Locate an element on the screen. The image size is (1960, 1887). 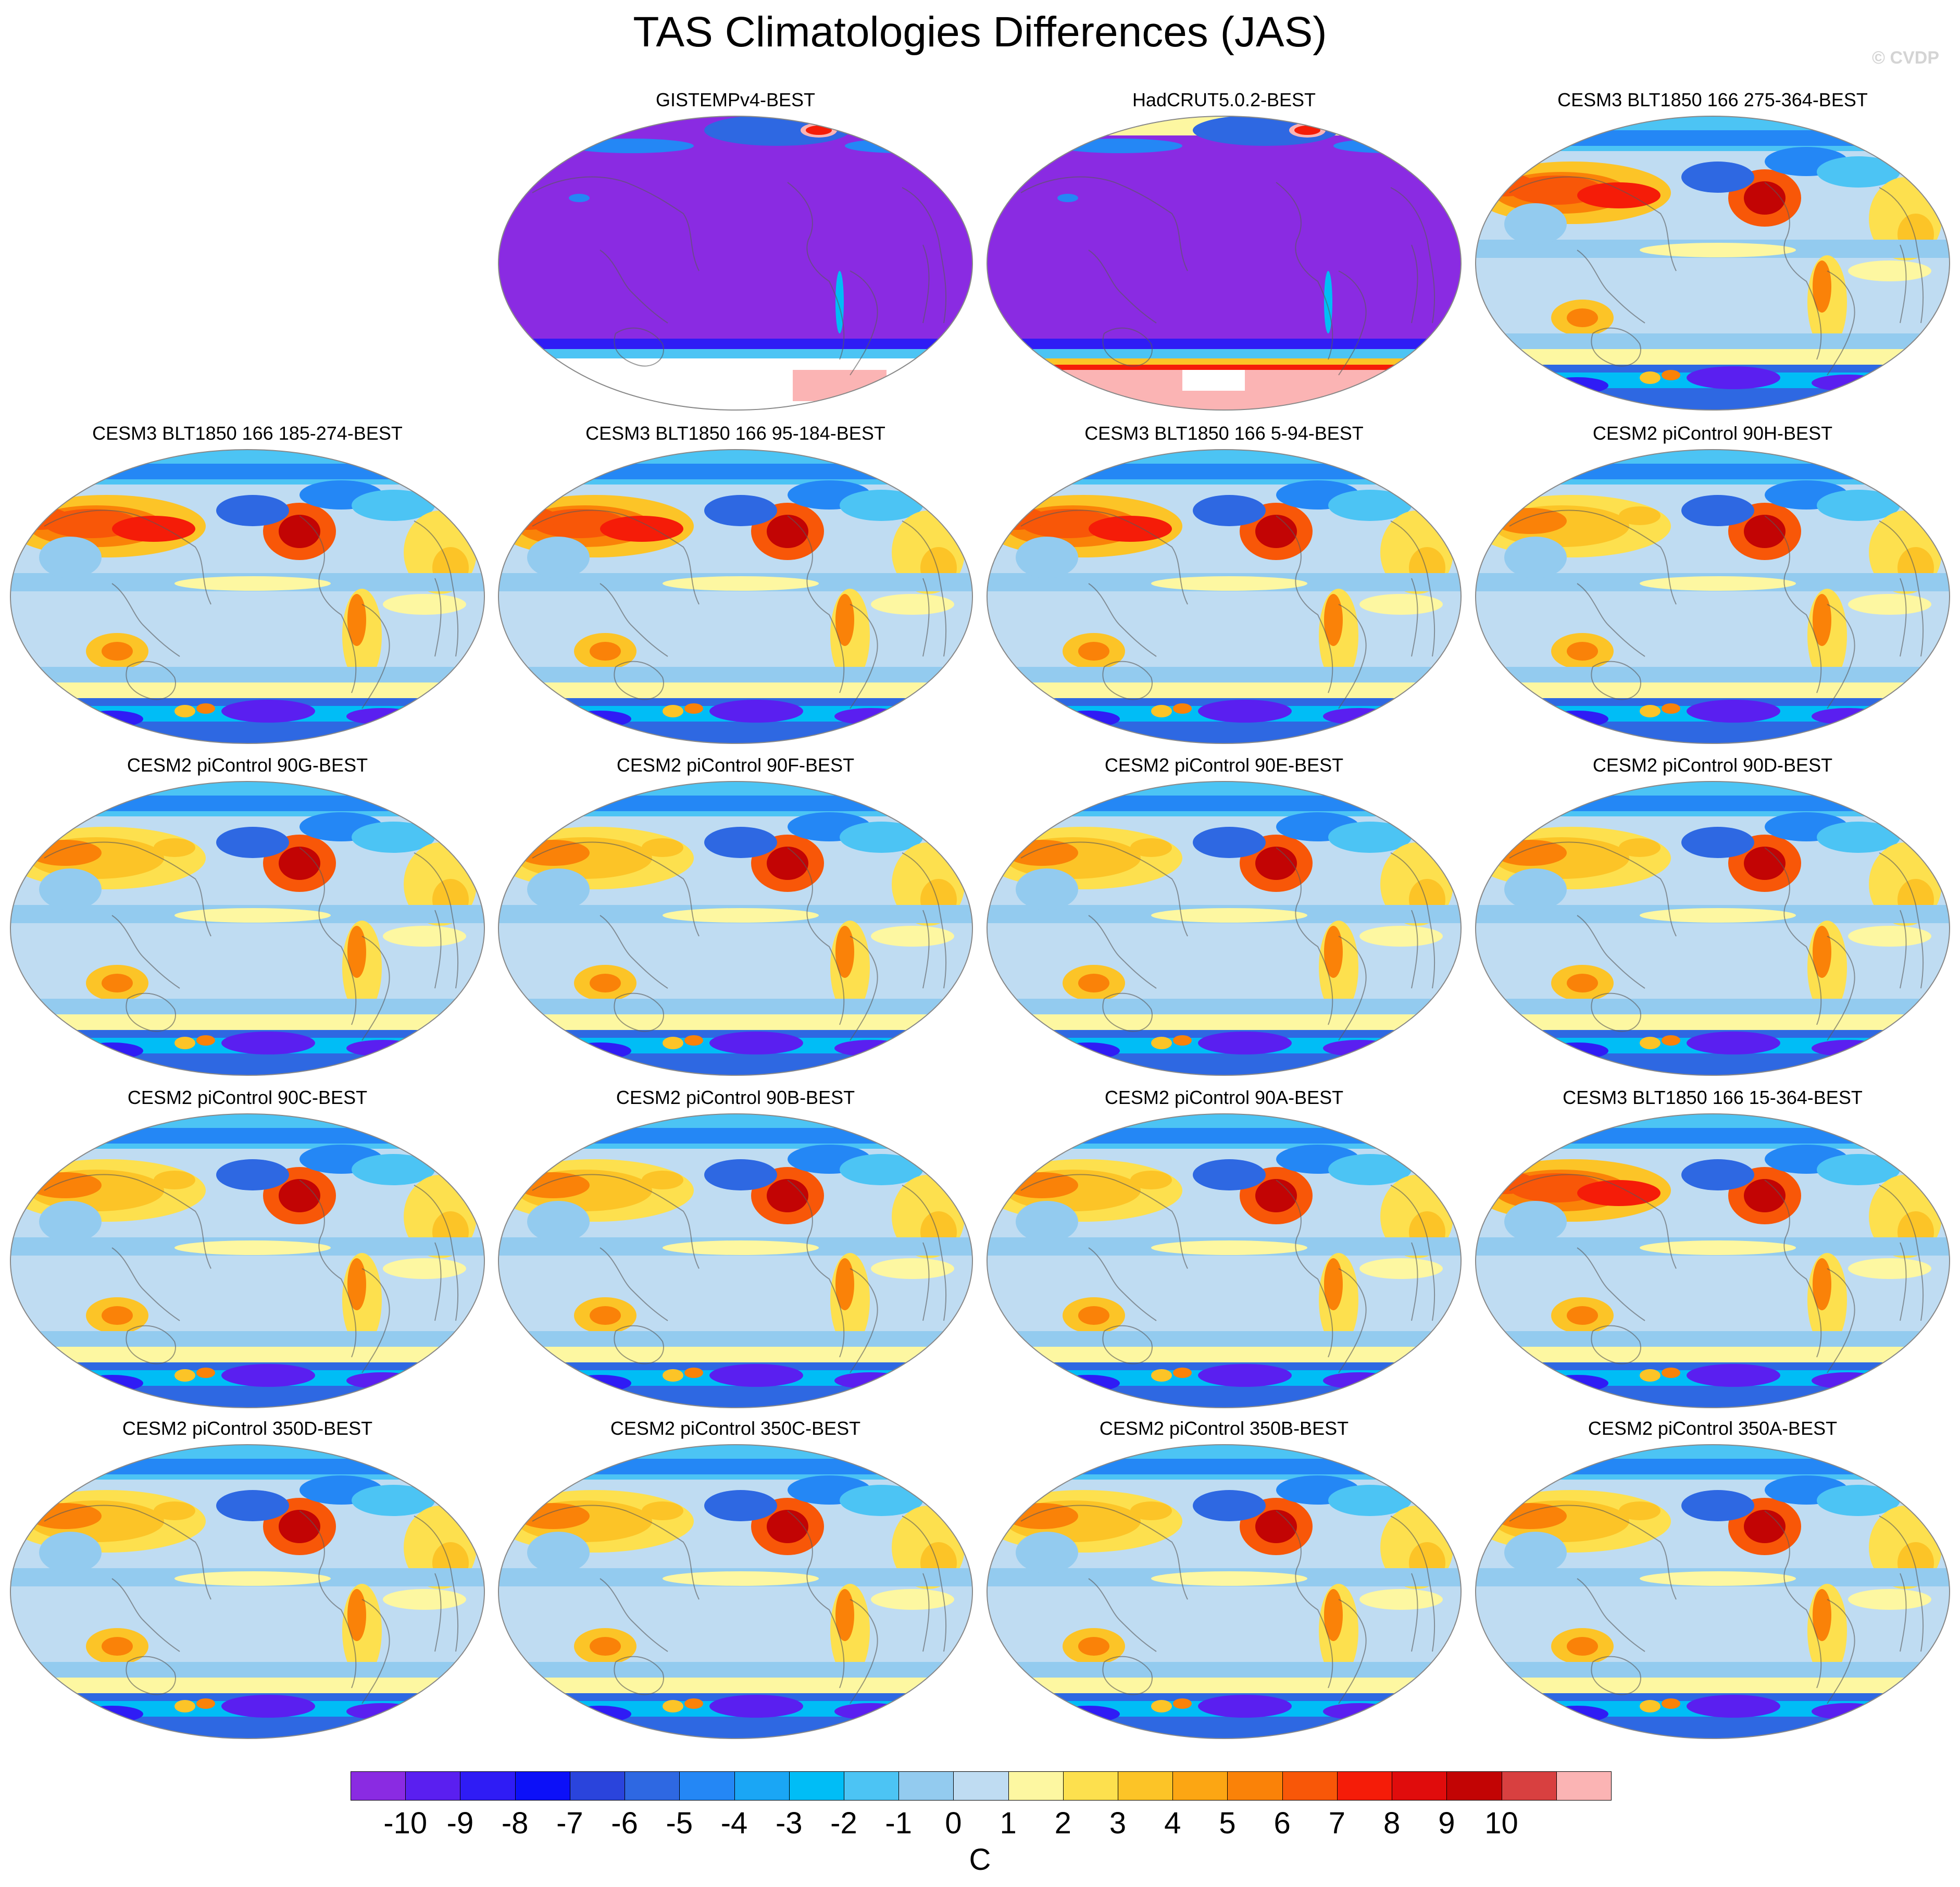
panel-title: CESM2 piControl 90B-BEST is located at coordinates (736, 1098).